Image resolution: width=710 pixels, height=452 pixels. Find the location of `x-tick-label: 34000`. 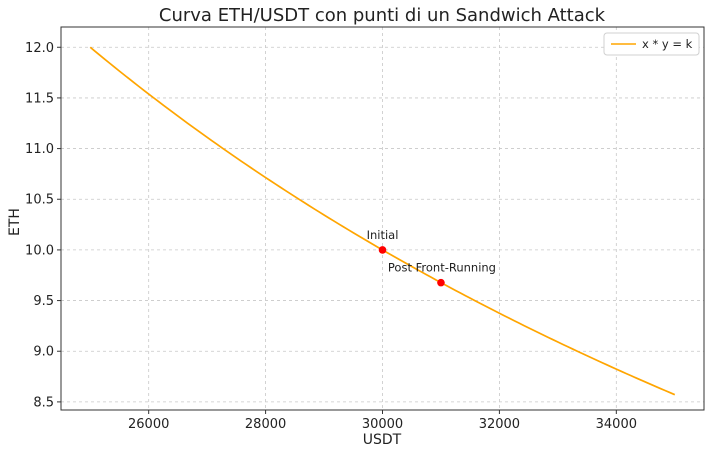

x-tick-label: 34000 is located at coordinates (616, 424).